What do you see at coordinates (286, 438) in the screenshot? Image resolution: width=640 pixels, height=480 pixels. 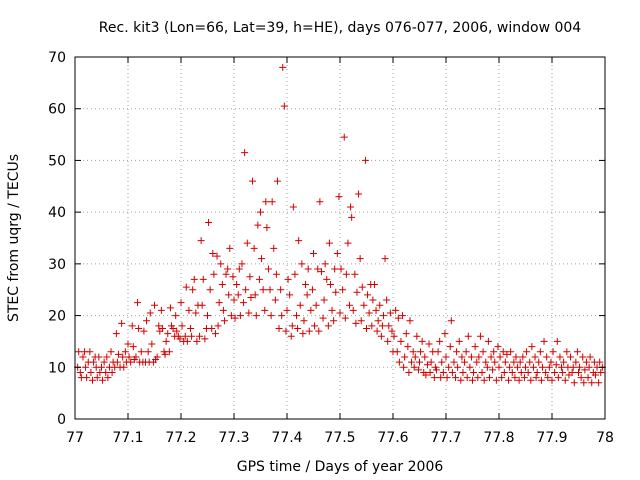 I see `x-tick-label: 77.4` at bounding box center [286, 438].